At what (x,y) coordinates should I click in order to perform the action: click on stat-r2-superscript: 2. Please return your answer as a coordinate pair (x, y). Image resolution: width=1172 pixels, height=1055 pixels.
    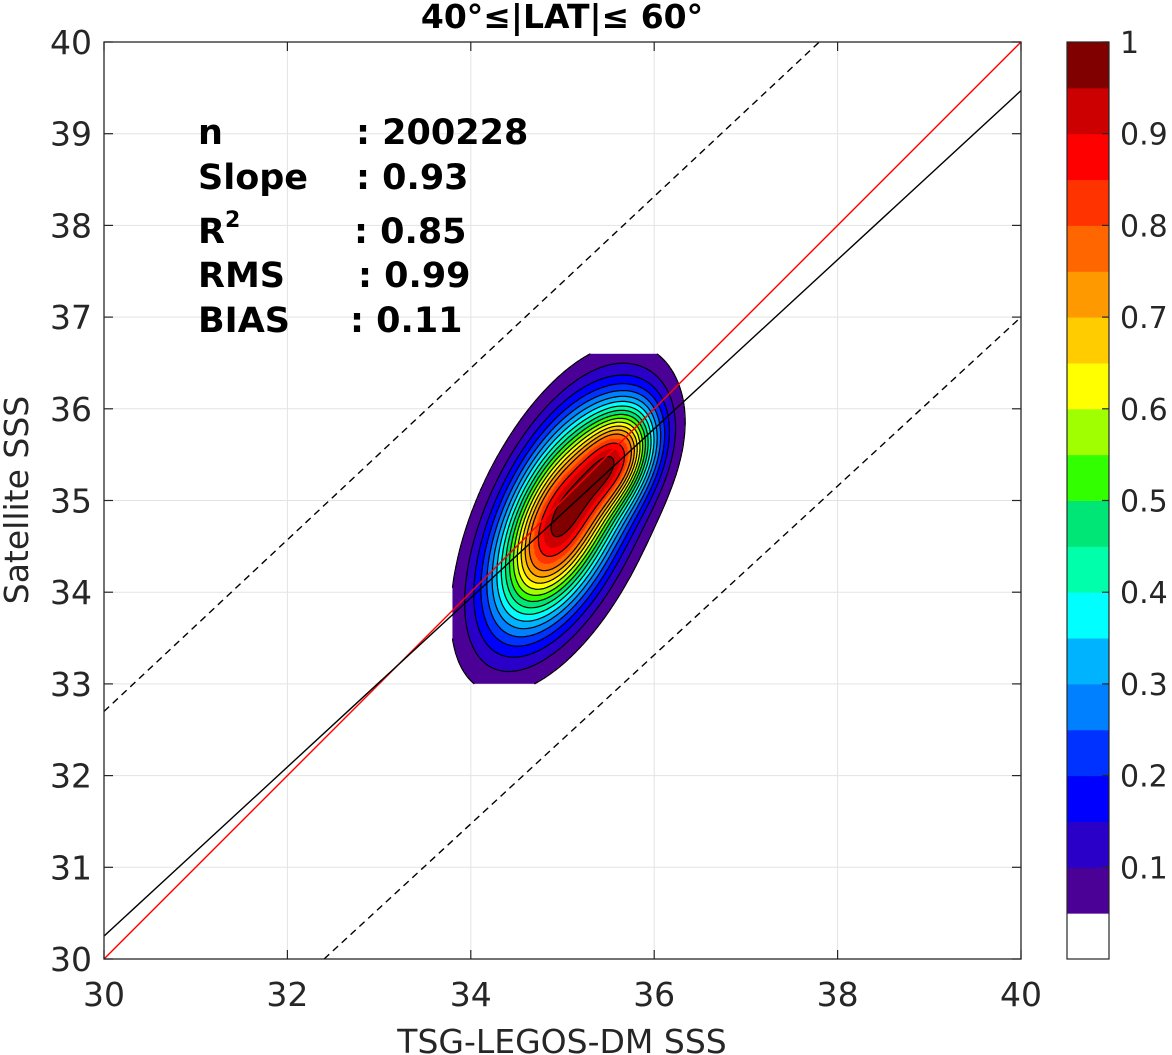
    Looking at the image, I should click on (232, 220).